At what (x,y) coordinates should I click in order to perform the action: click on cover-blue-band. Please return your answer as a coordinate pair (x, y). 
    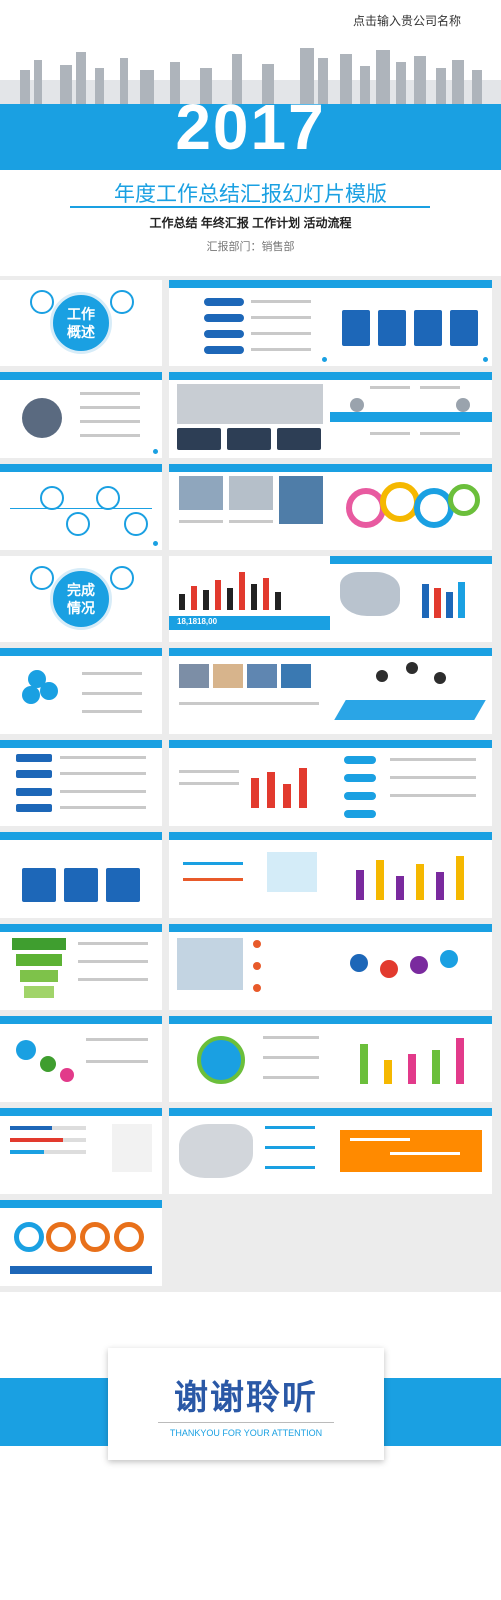
    Looking at the image, I should click on (250, 137).